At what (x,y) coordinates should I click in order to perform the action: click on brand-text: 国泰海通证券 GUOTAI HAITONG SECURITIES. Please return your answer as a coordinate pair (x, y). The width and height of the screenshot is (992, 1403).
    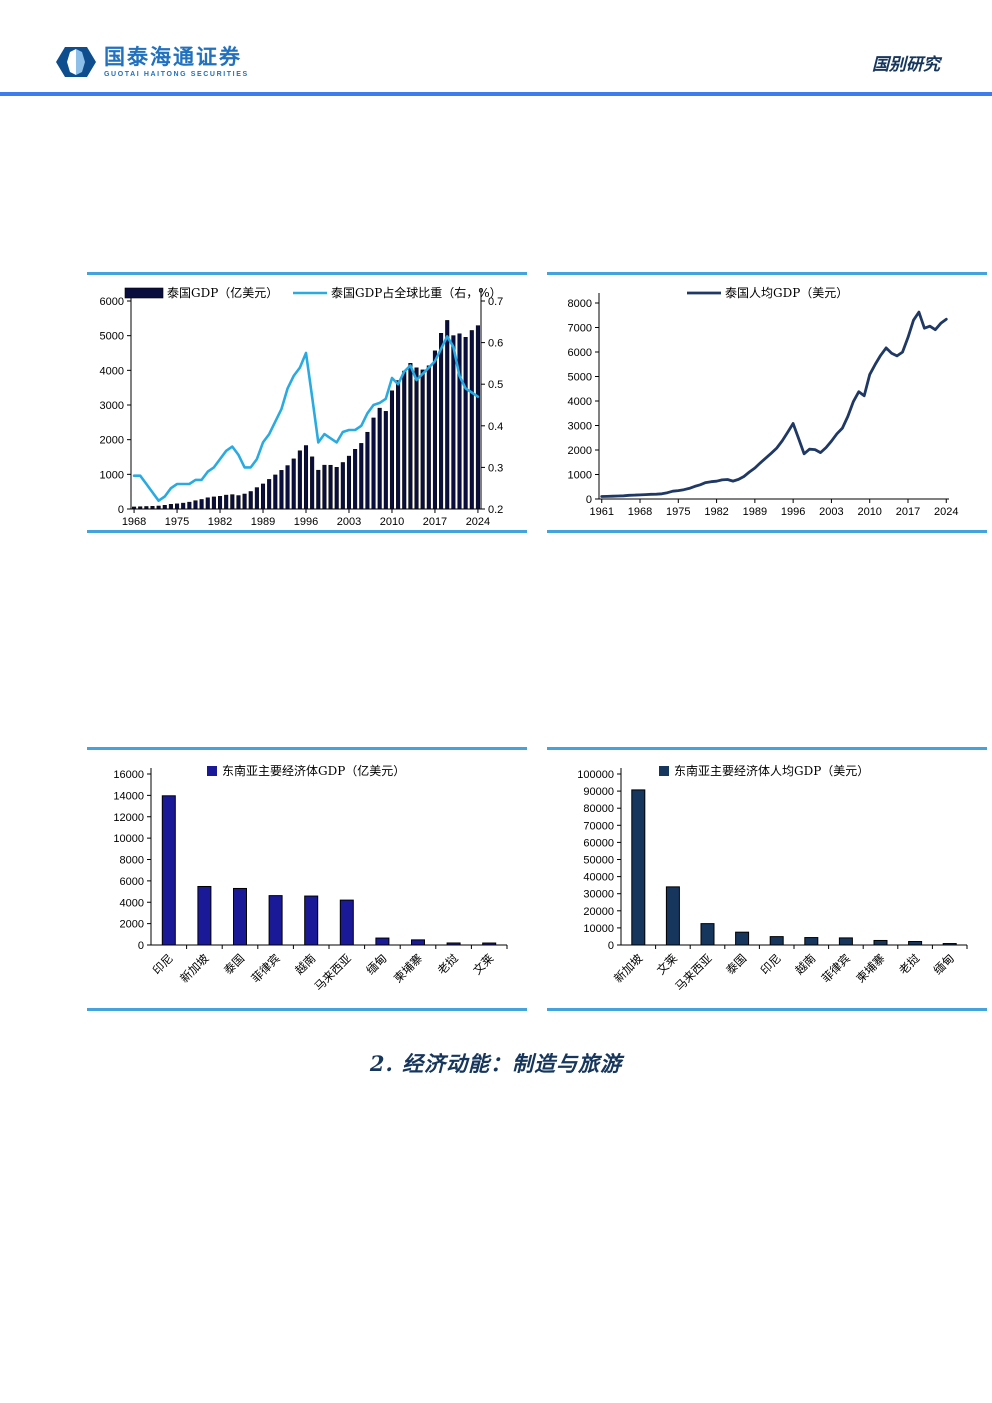
    Looking at the image, I should click on (176, 62).